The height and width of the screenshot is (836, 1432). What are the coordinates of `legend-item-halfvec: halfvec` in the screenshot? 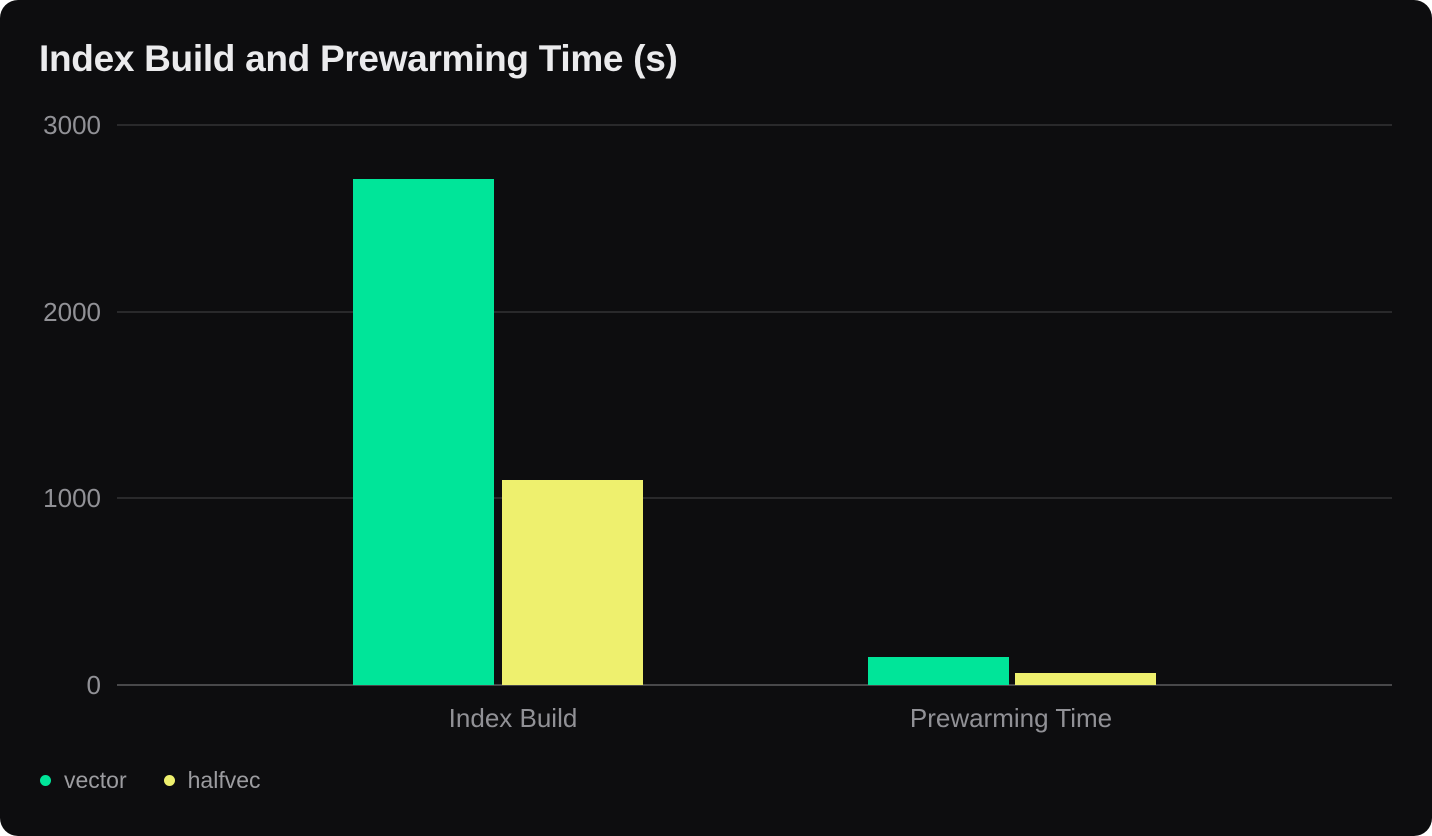 It's located at (212, 780).